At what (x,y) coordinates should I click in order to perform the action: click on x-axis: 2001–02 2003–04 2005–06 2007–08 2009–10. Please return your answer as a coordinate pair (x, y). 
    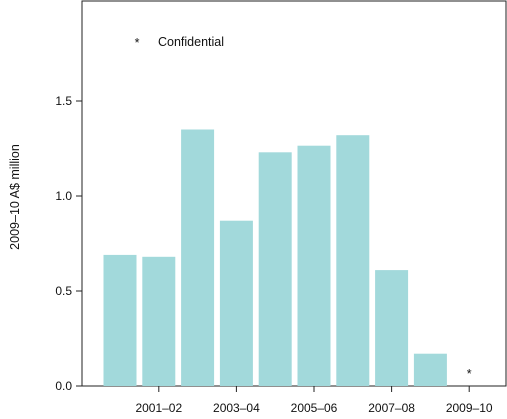
    Looking at the image, I should click on (314, 400).